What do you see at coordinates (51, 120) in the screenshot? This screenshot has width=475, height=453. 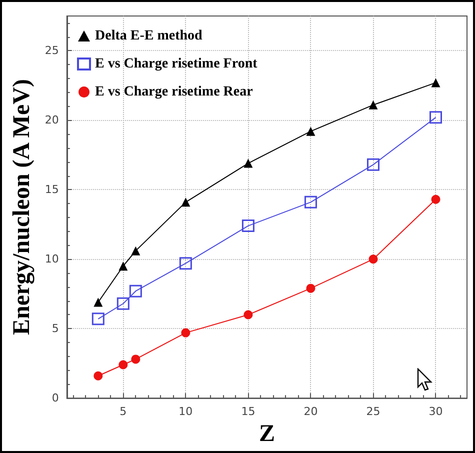 I see `y-tick-label: 20` at bounding box center [51, 120].